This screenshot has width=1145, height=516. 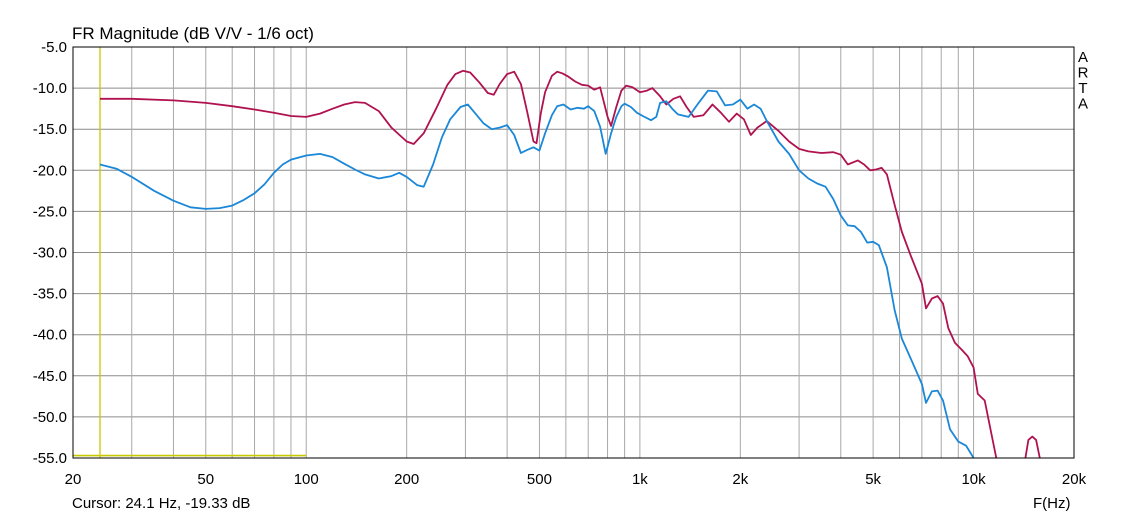 I want to click on x-axis-label: F(Hz), so click(x=1052, y=503).